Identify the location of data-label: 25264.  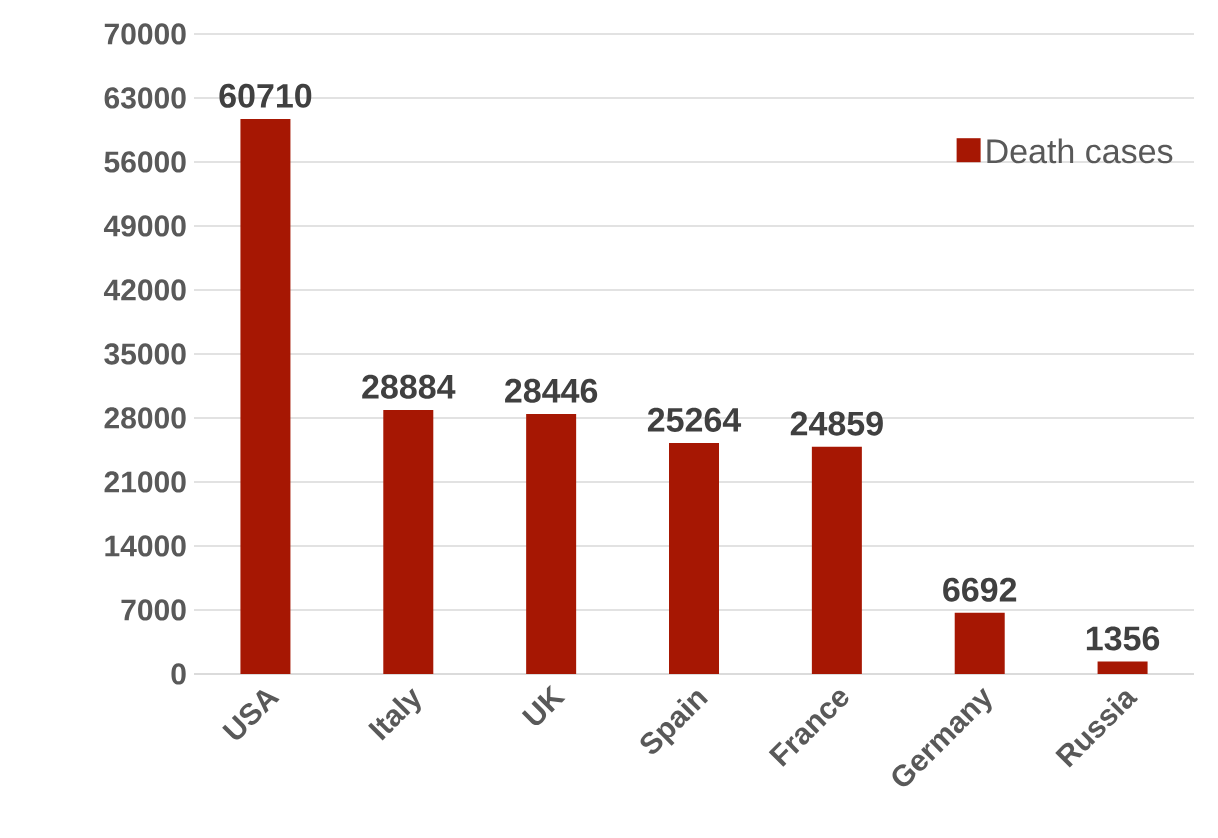
(694, 419).